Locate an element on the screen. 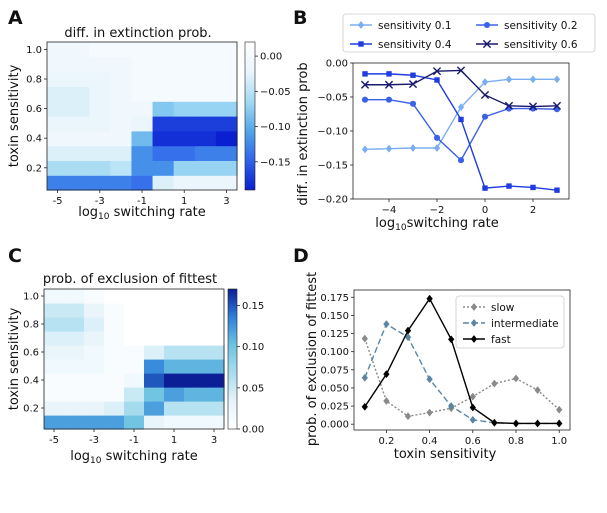 This screenshot has width=607, height=513. y-tick-label: 0.050 is located at coordinates (334, 388).